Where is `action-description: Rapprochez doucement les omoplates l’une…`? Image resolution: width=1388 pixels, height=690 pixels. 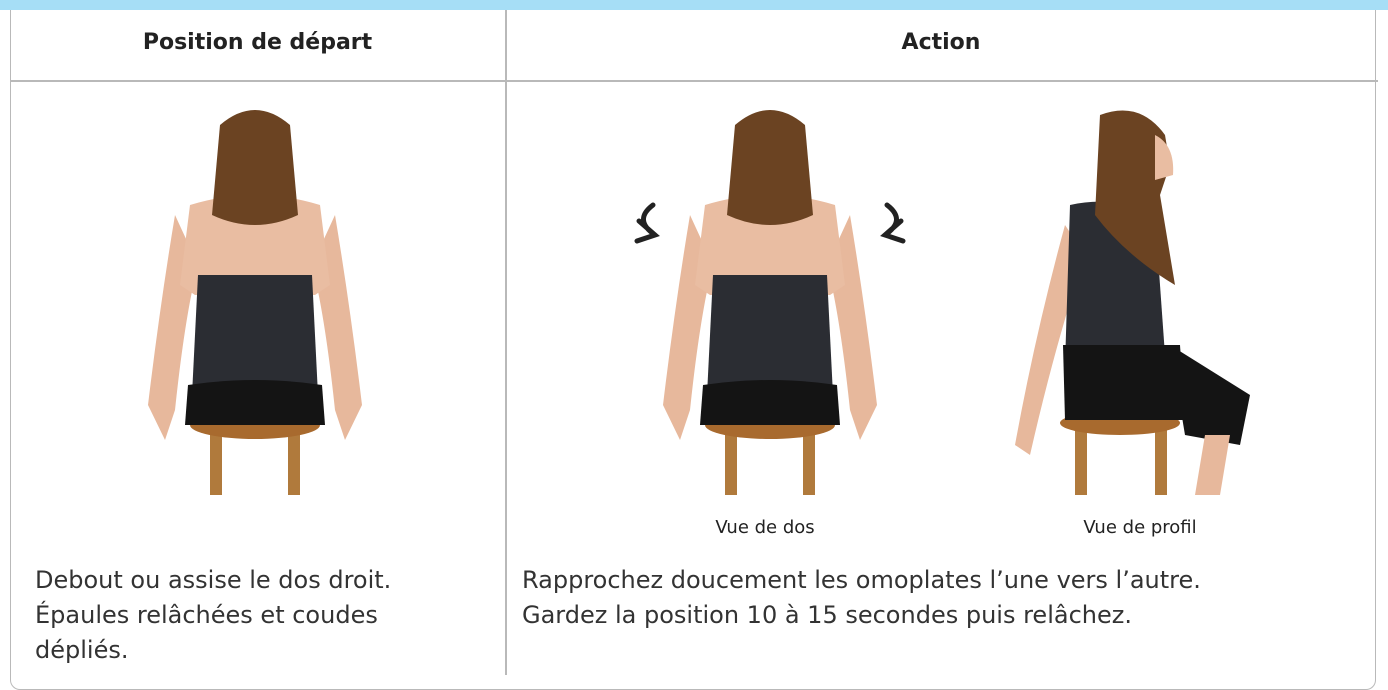
action-description: Rapprochez doucement les omoplates l’une… is located at coordinates (861, 598).